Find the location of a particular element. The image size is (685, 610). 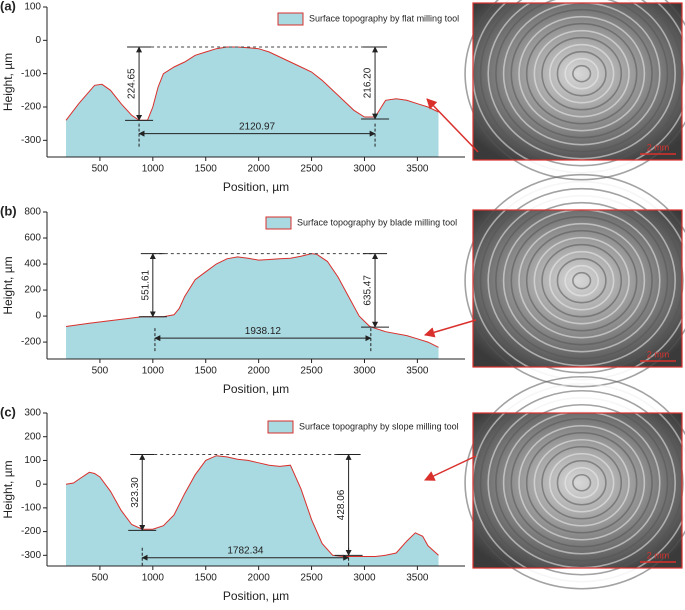

panel-label: (c) is located at coordinates (8, 411).